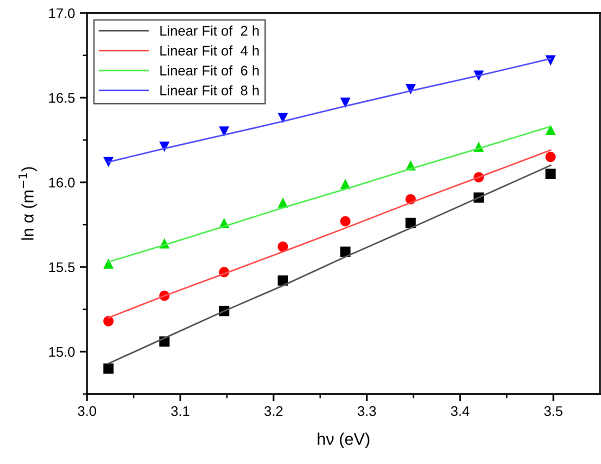  I want to click on x-axis-title: hν (eV), so click(344, 440).